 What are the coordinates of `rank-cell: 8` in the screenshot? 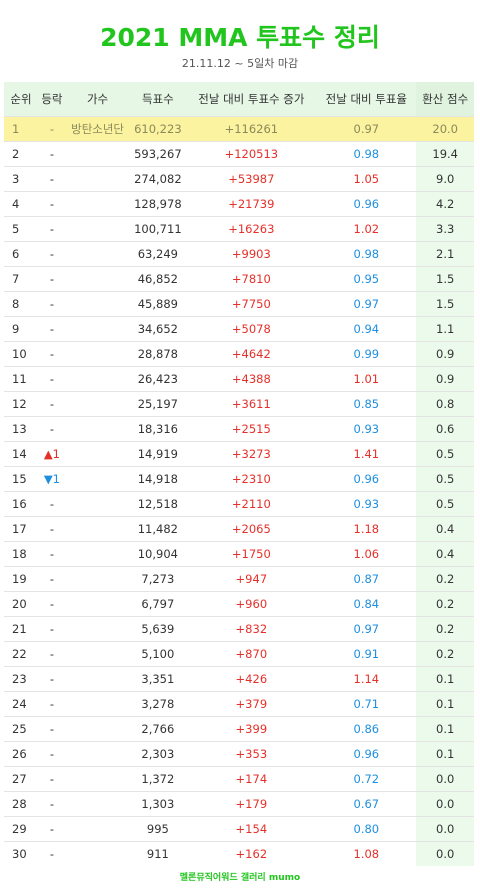 It's located at (21, 304).